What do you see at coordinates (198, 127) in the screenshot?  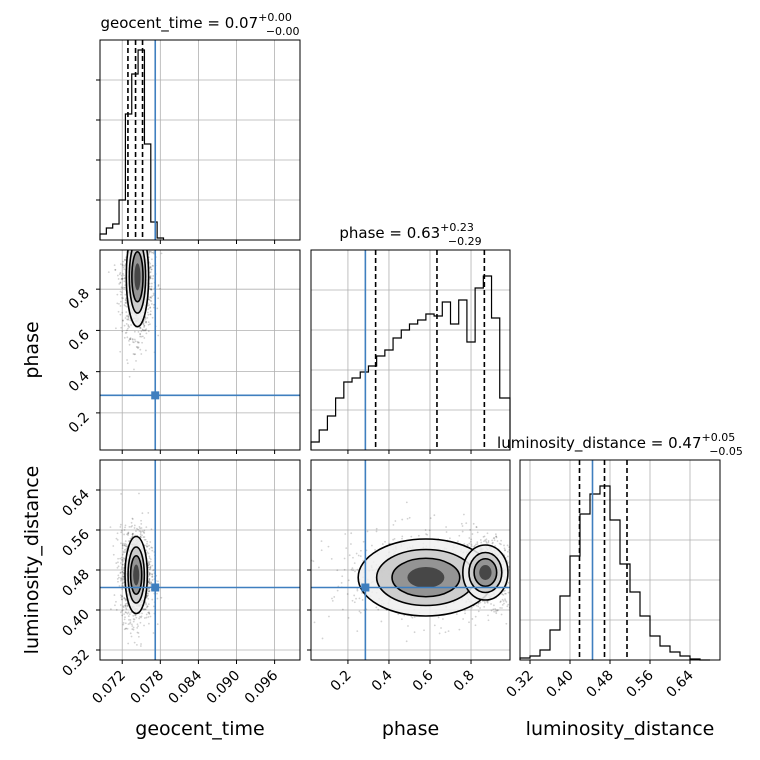 I see `panel-hist-geocent_time: geocent_time = 0.07+0.00 −0.00` at bounding box center [198, 127].